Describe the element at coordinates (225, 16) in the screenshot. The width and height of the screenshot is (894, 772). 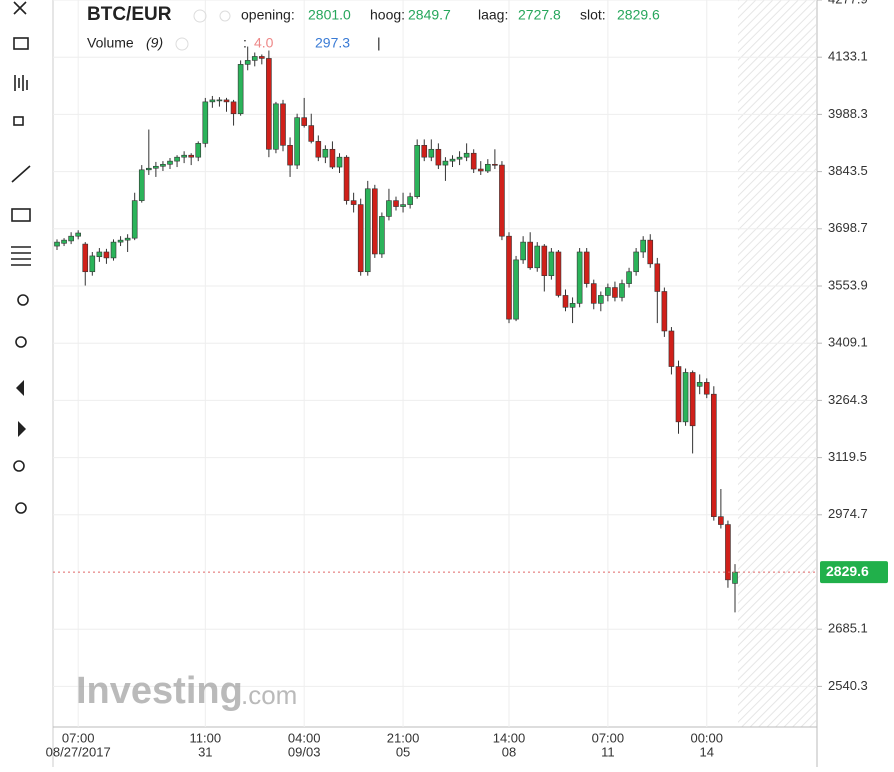
I see `settings-icon` at that location.